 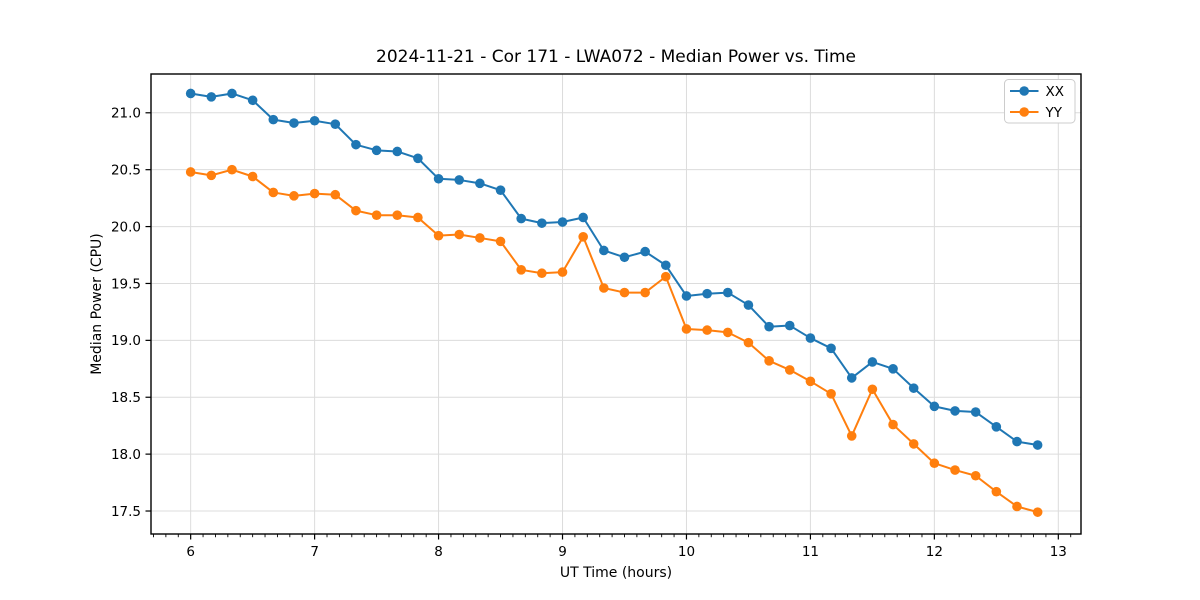 What do you see at coordinates (126, 341) in the screenshot?
I see `y-tick-label: 19.0` at bounding box center [126, 341].